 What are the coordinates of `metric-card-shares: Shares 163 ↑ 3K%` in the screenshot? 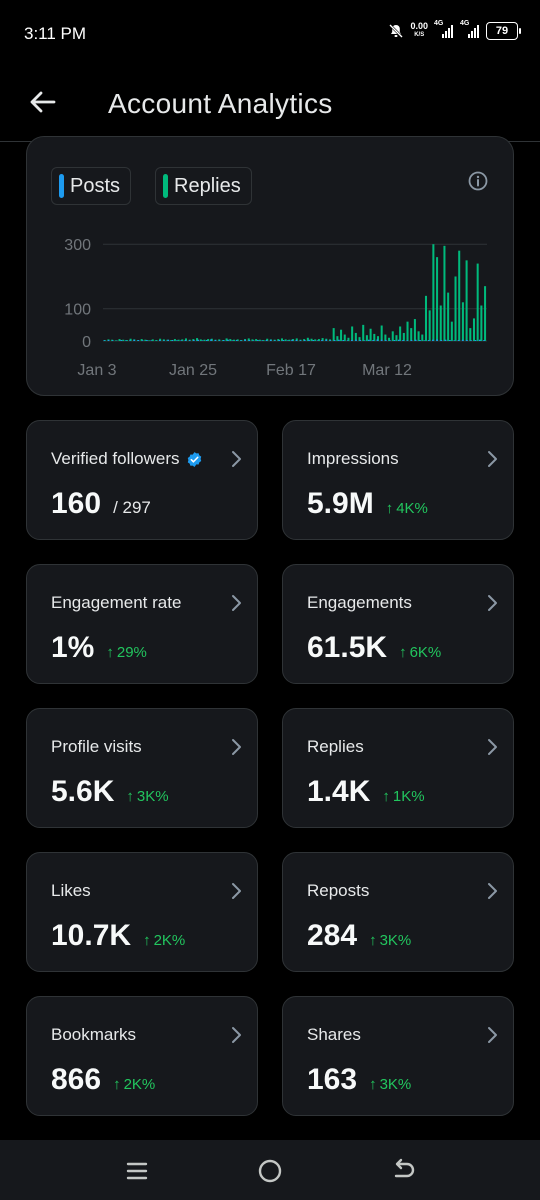 It's located at (398, 1056).